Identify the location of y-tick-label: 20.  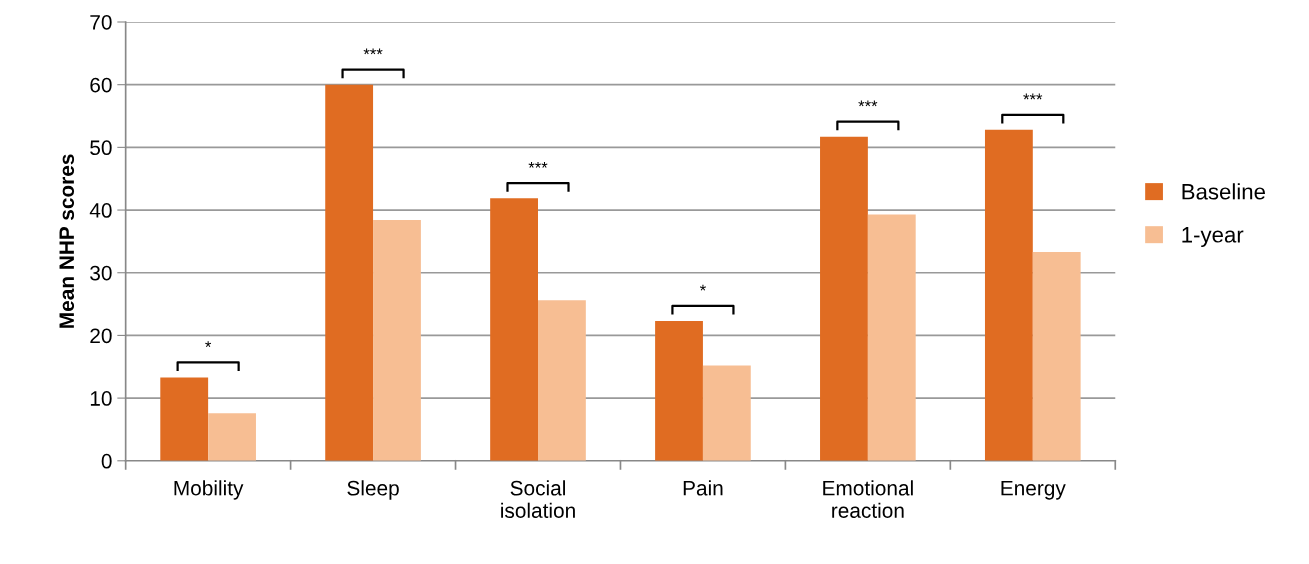
(101, 336).